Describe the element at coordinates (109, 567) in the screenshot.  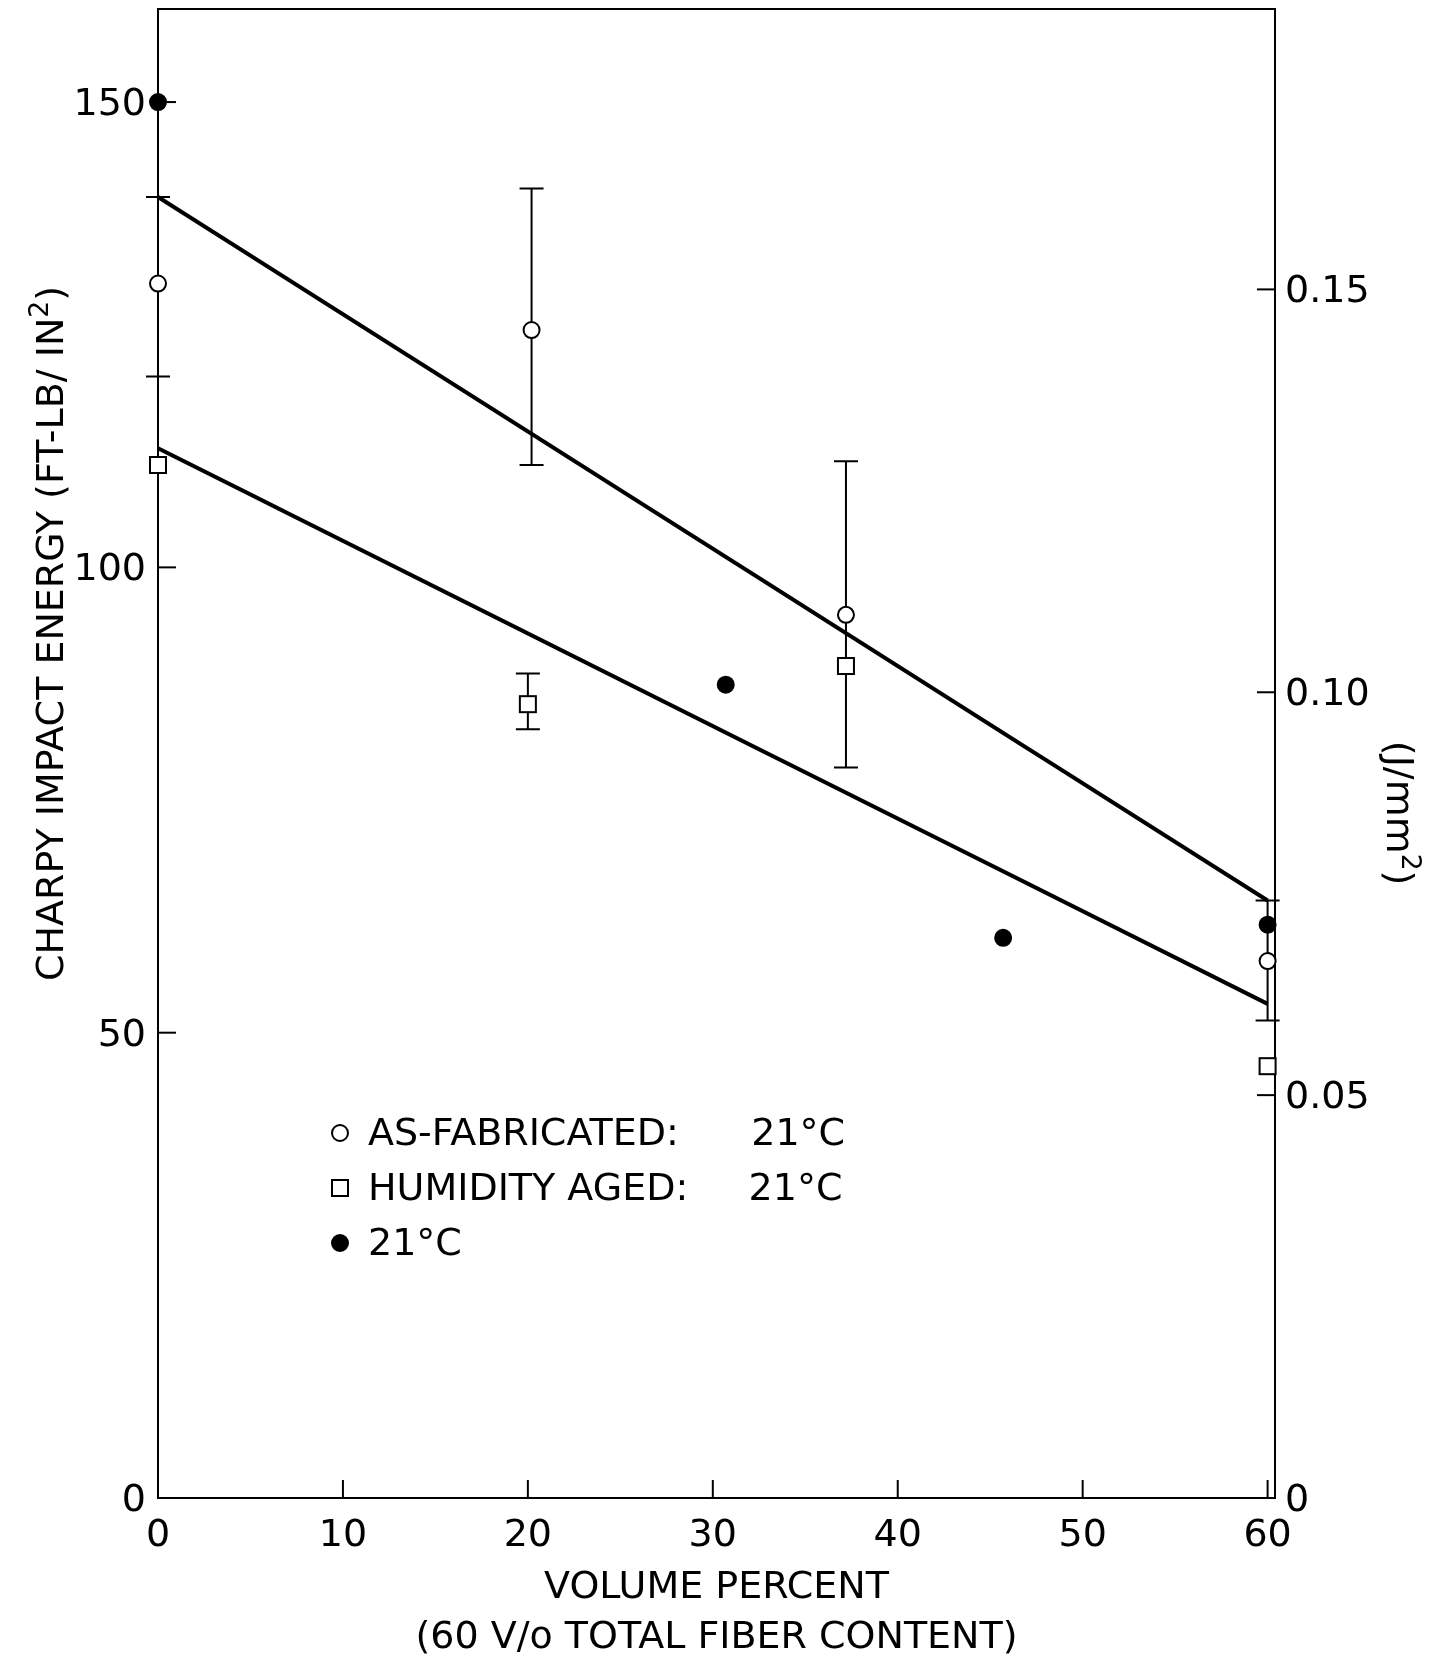
I see `y-tick-label: 100` at that location.